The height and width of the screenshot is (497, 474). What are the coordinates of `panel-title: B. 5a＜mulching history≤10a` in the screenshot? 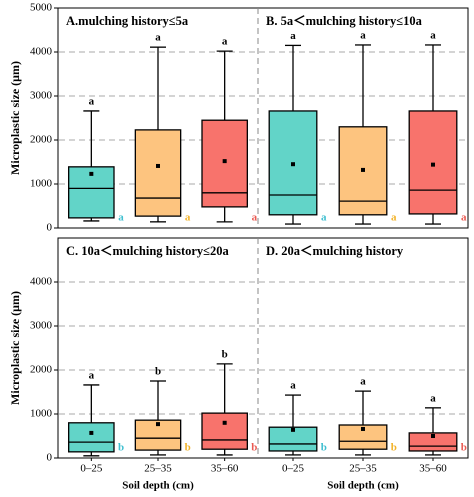 It's located at (344, 21).